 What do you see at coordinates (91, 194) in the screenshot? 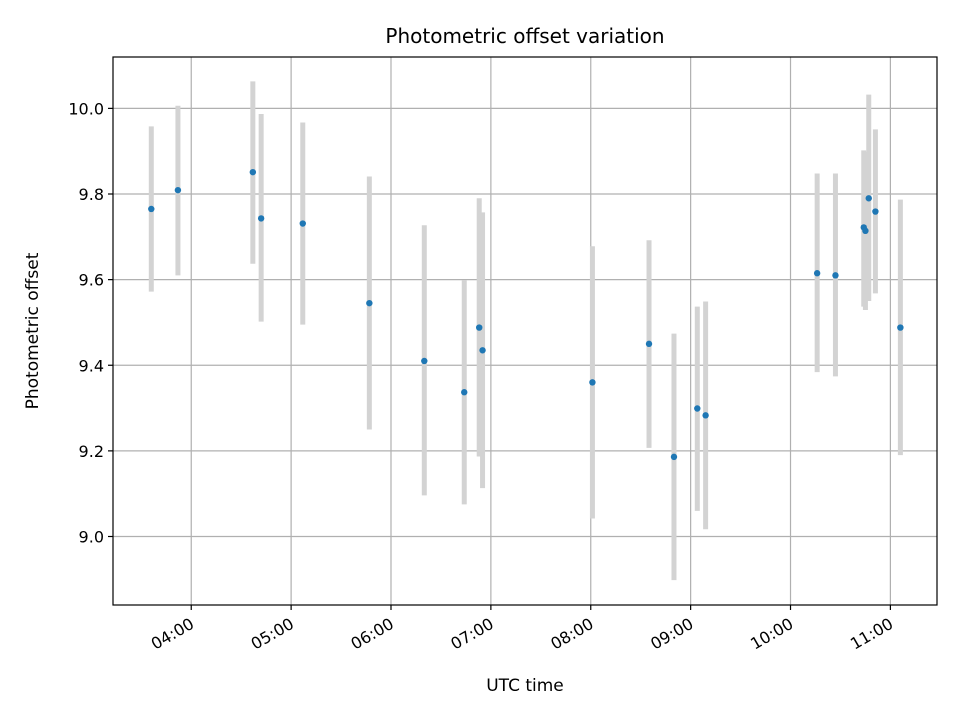
I see `y-tick-label: 9.8` at bounding box center [91, 194].